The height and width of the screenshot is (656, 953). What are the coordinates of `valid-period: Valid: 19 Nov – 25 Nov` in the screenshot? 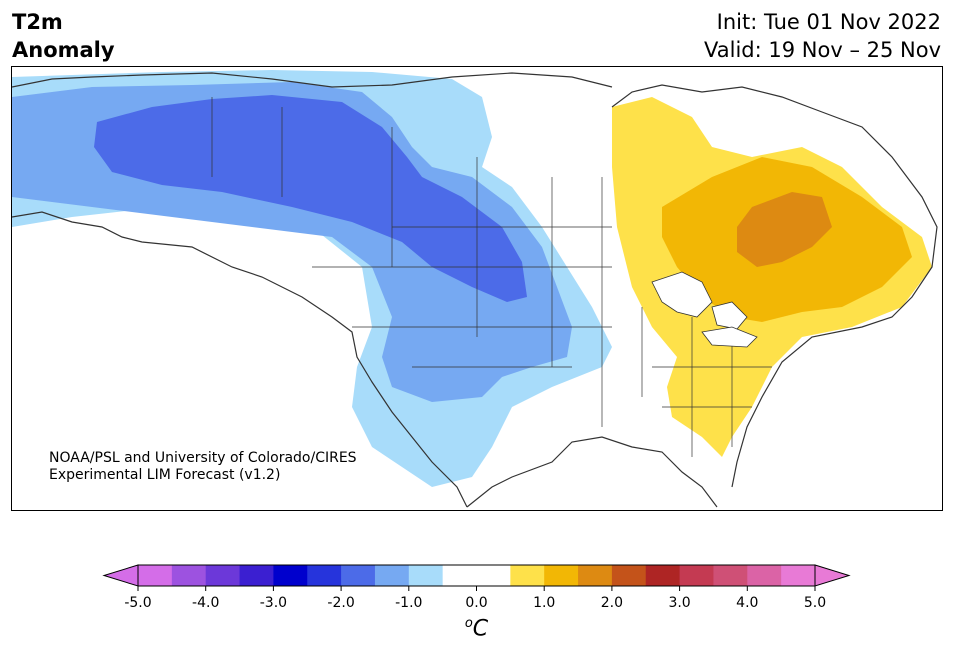 It's located at (822, 50).